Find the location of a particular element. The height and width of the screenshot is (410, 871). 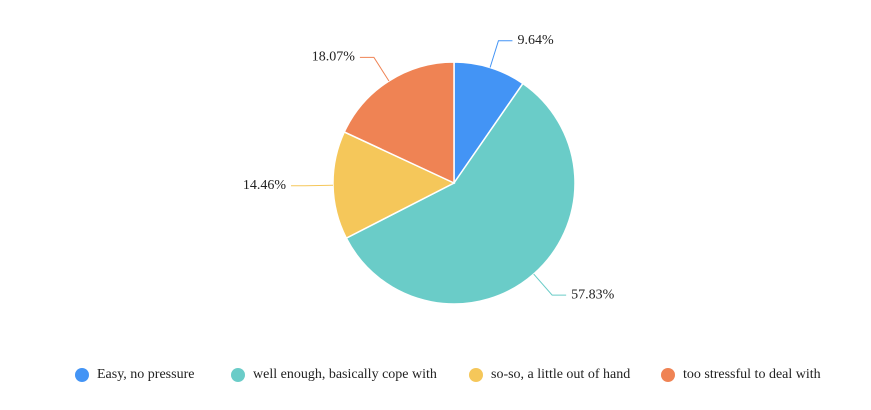

data-label: 57.83% is located at coordinates (593, 294).